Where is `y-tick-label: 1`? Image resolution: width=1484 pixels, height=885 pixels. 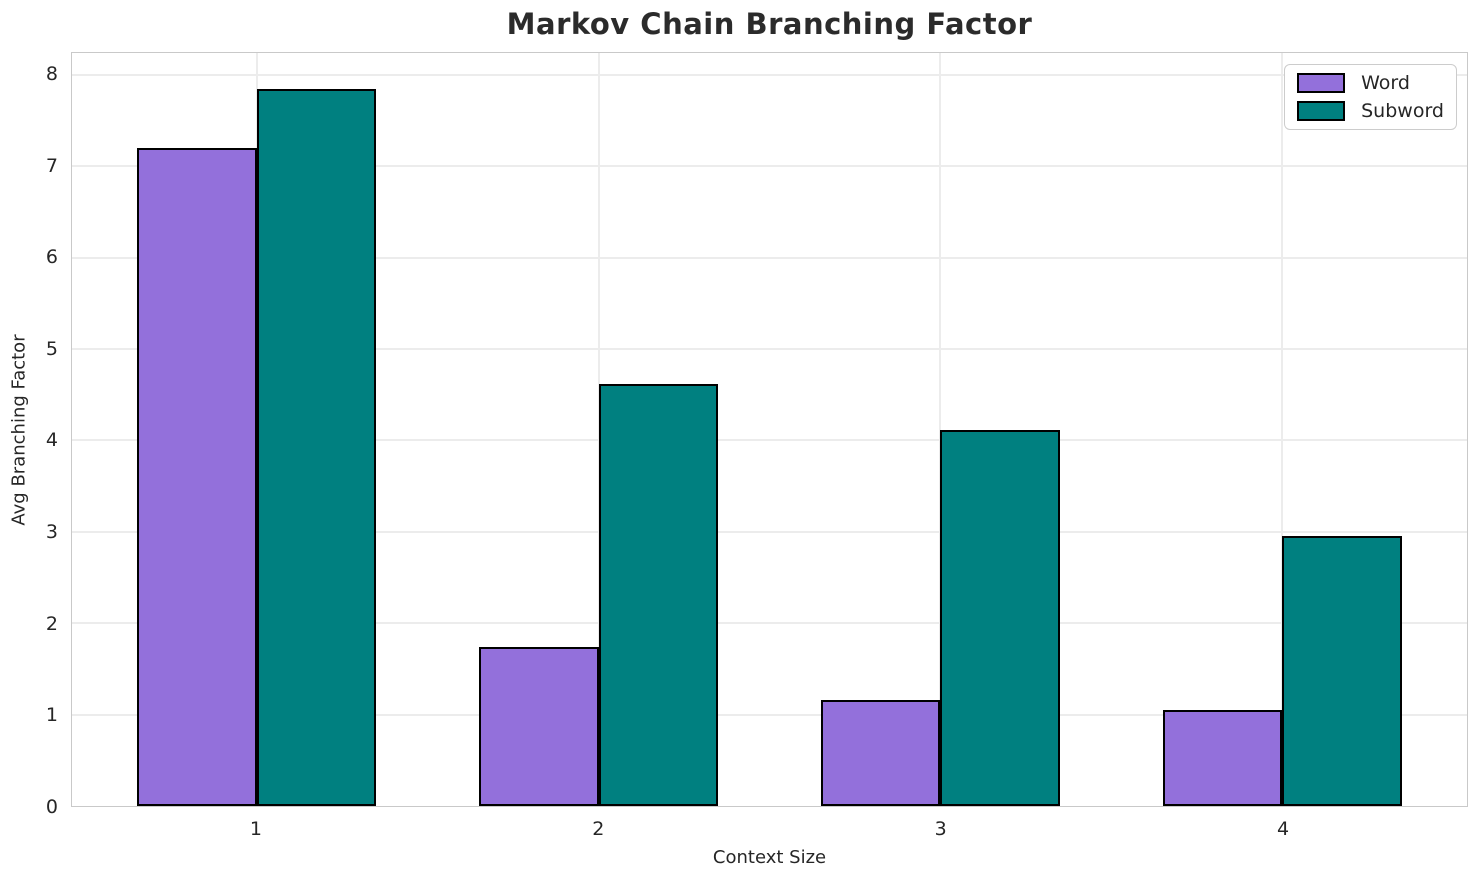
y-tick-label: 1 is located at coordinates (51, 715).